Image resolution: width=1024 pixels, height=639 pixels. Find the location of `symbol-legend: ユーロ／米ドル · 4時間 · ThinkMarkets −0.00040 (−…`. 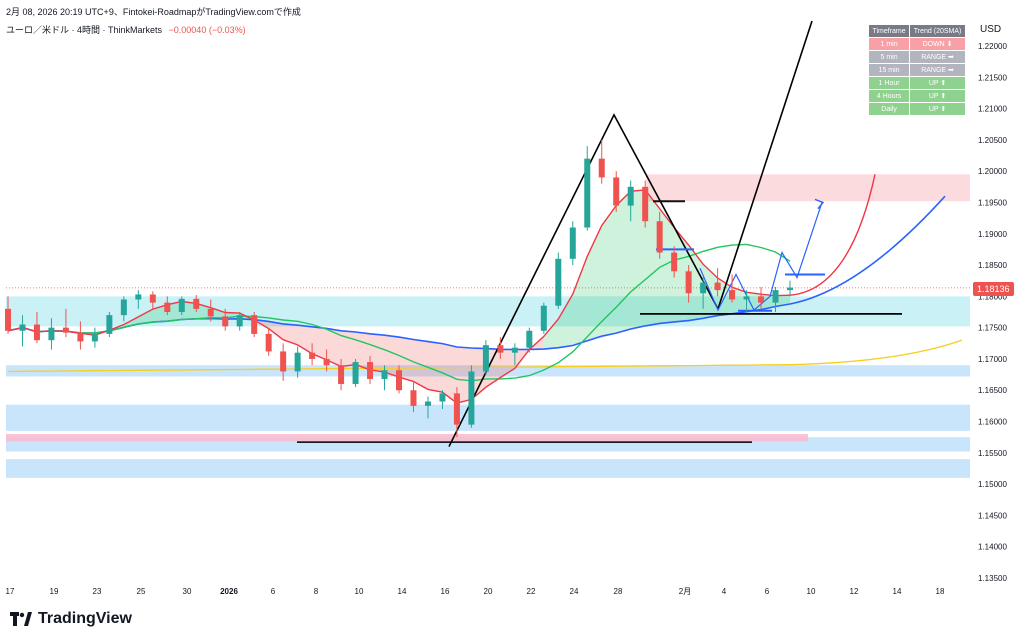

symbol-legend: ユーロ／米ドル · 4時間 · ThinkMarkets −0.00040 (−… is located at coordinates (126, 29).